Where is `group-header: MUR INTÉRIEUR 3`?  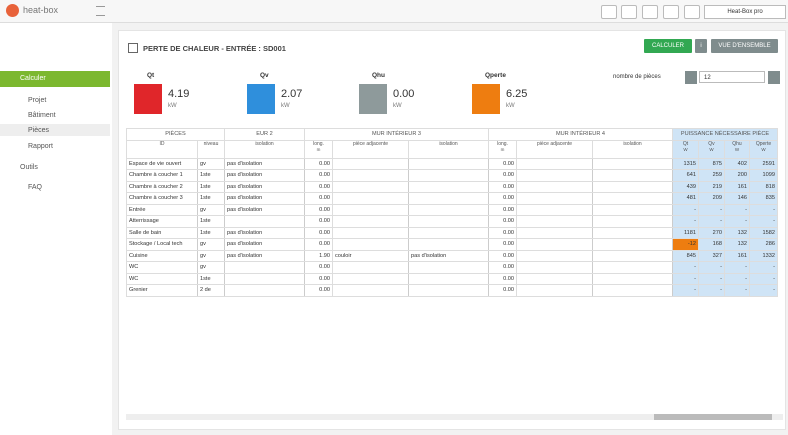 group-header: MUR INTÉRIEUR 3 is located at coordinates (396, 134).